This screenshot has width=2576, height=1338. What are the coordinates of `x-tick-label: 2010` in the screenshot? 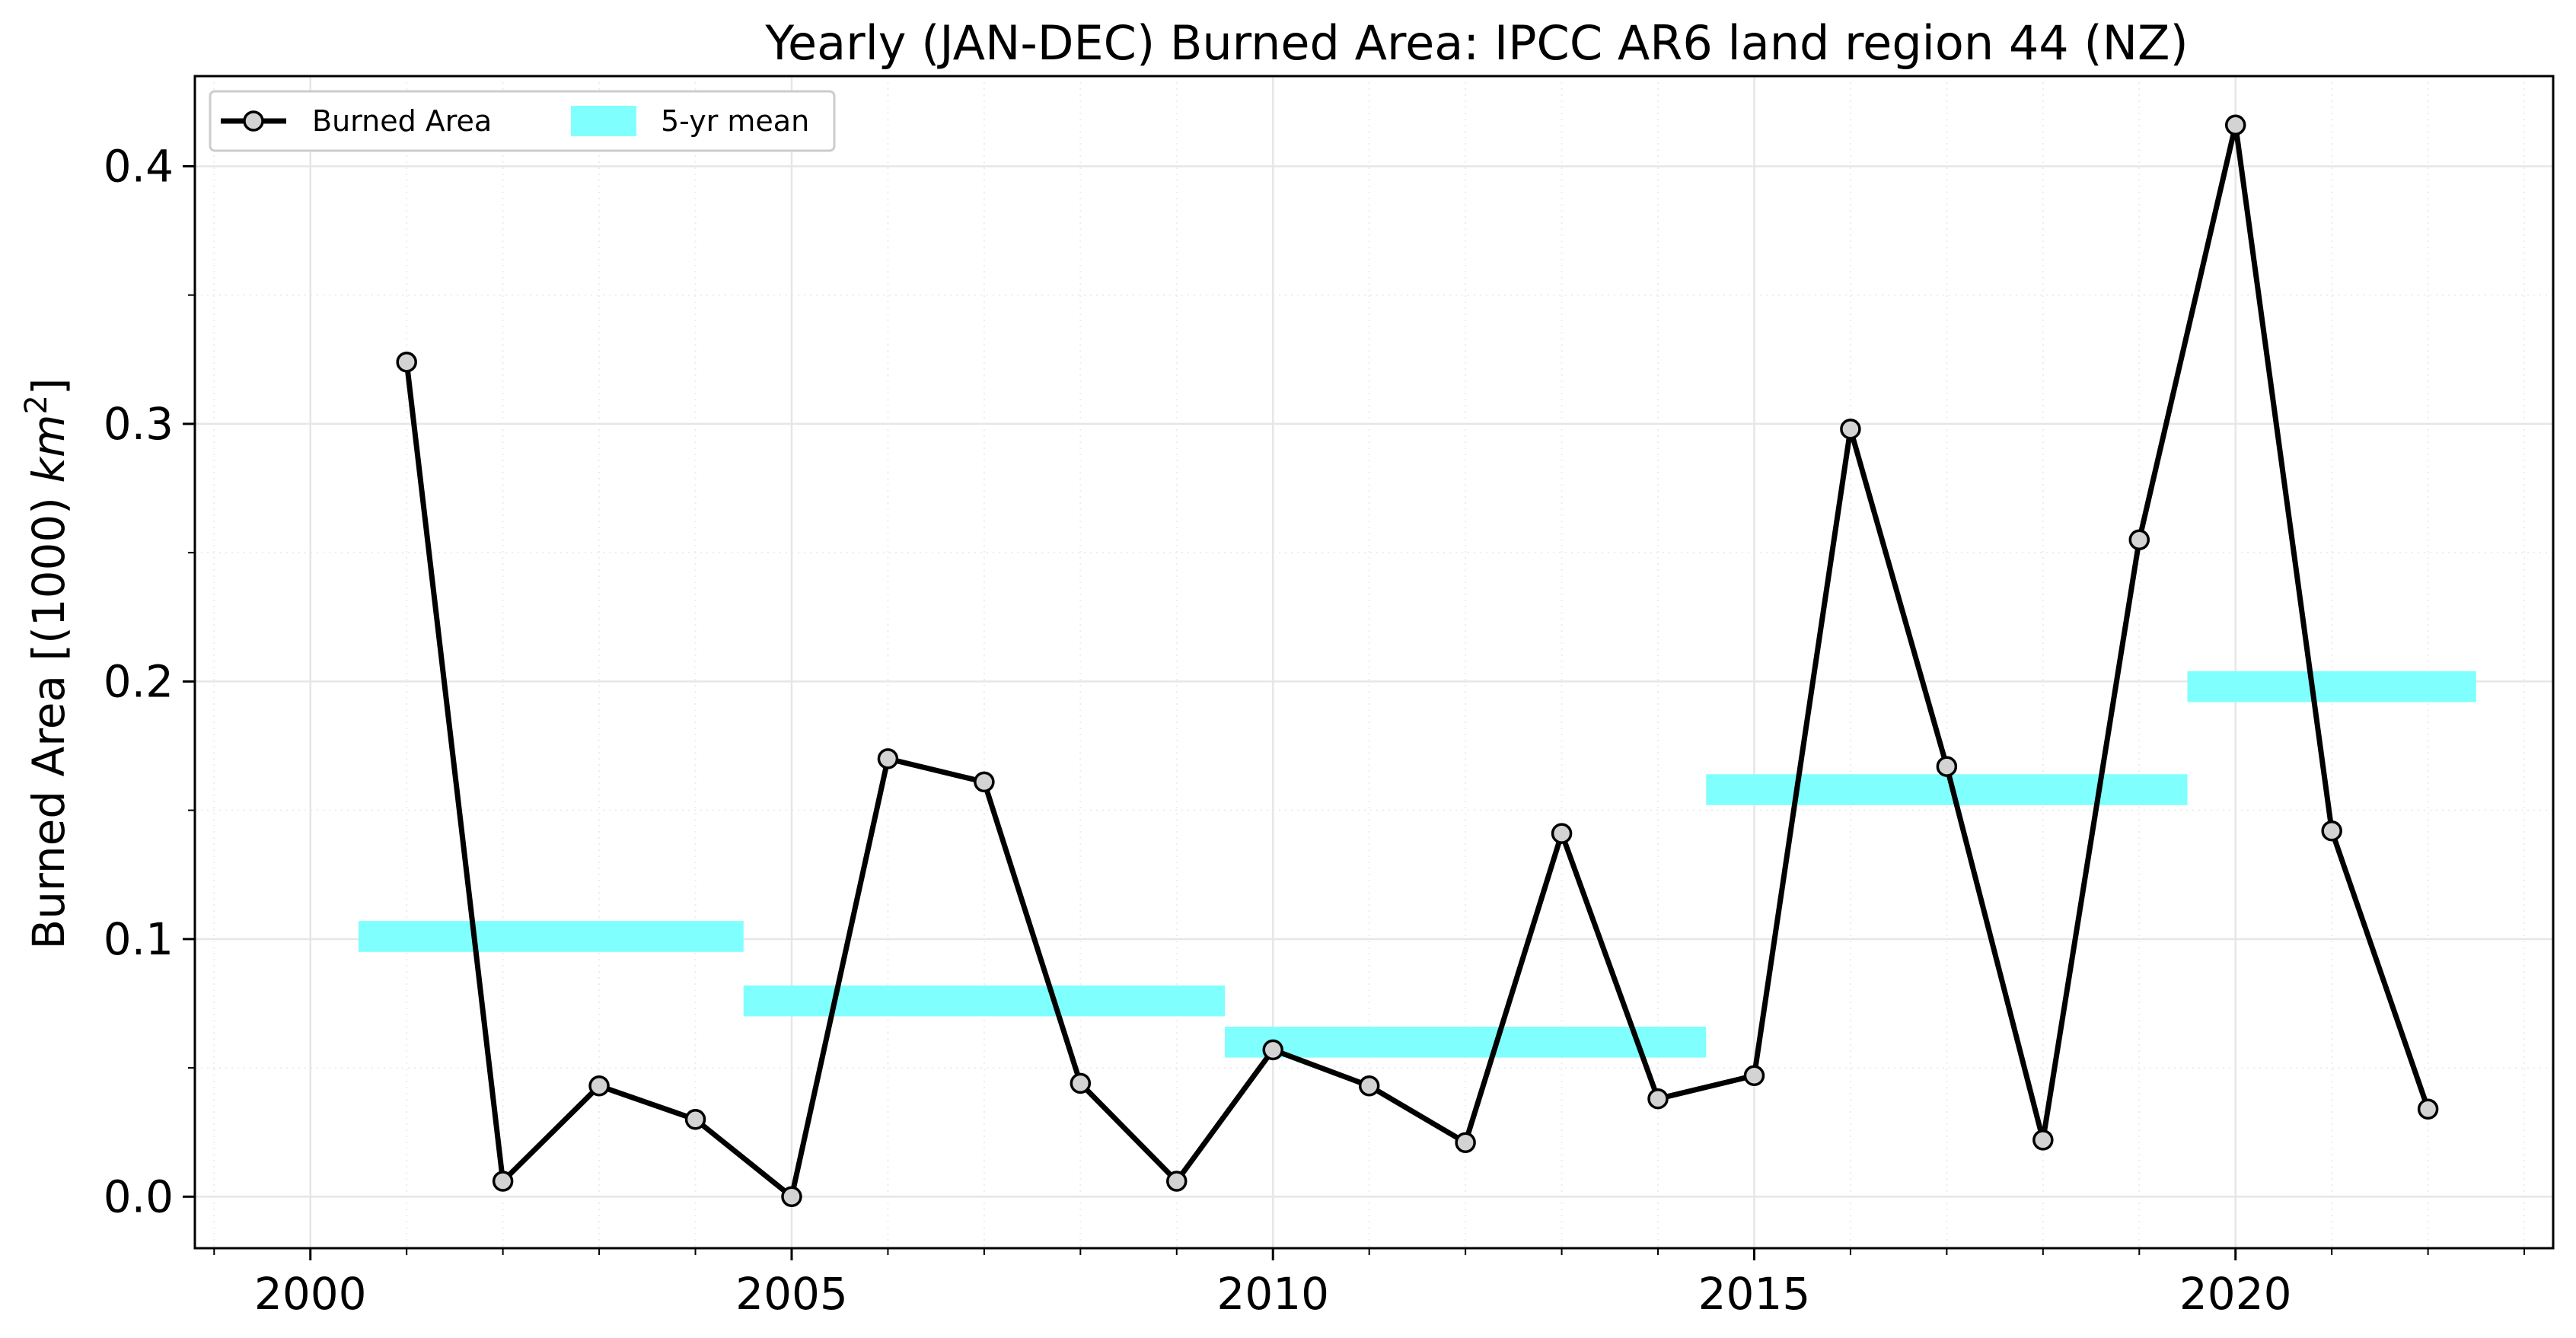 It's located at (1272, 1294).